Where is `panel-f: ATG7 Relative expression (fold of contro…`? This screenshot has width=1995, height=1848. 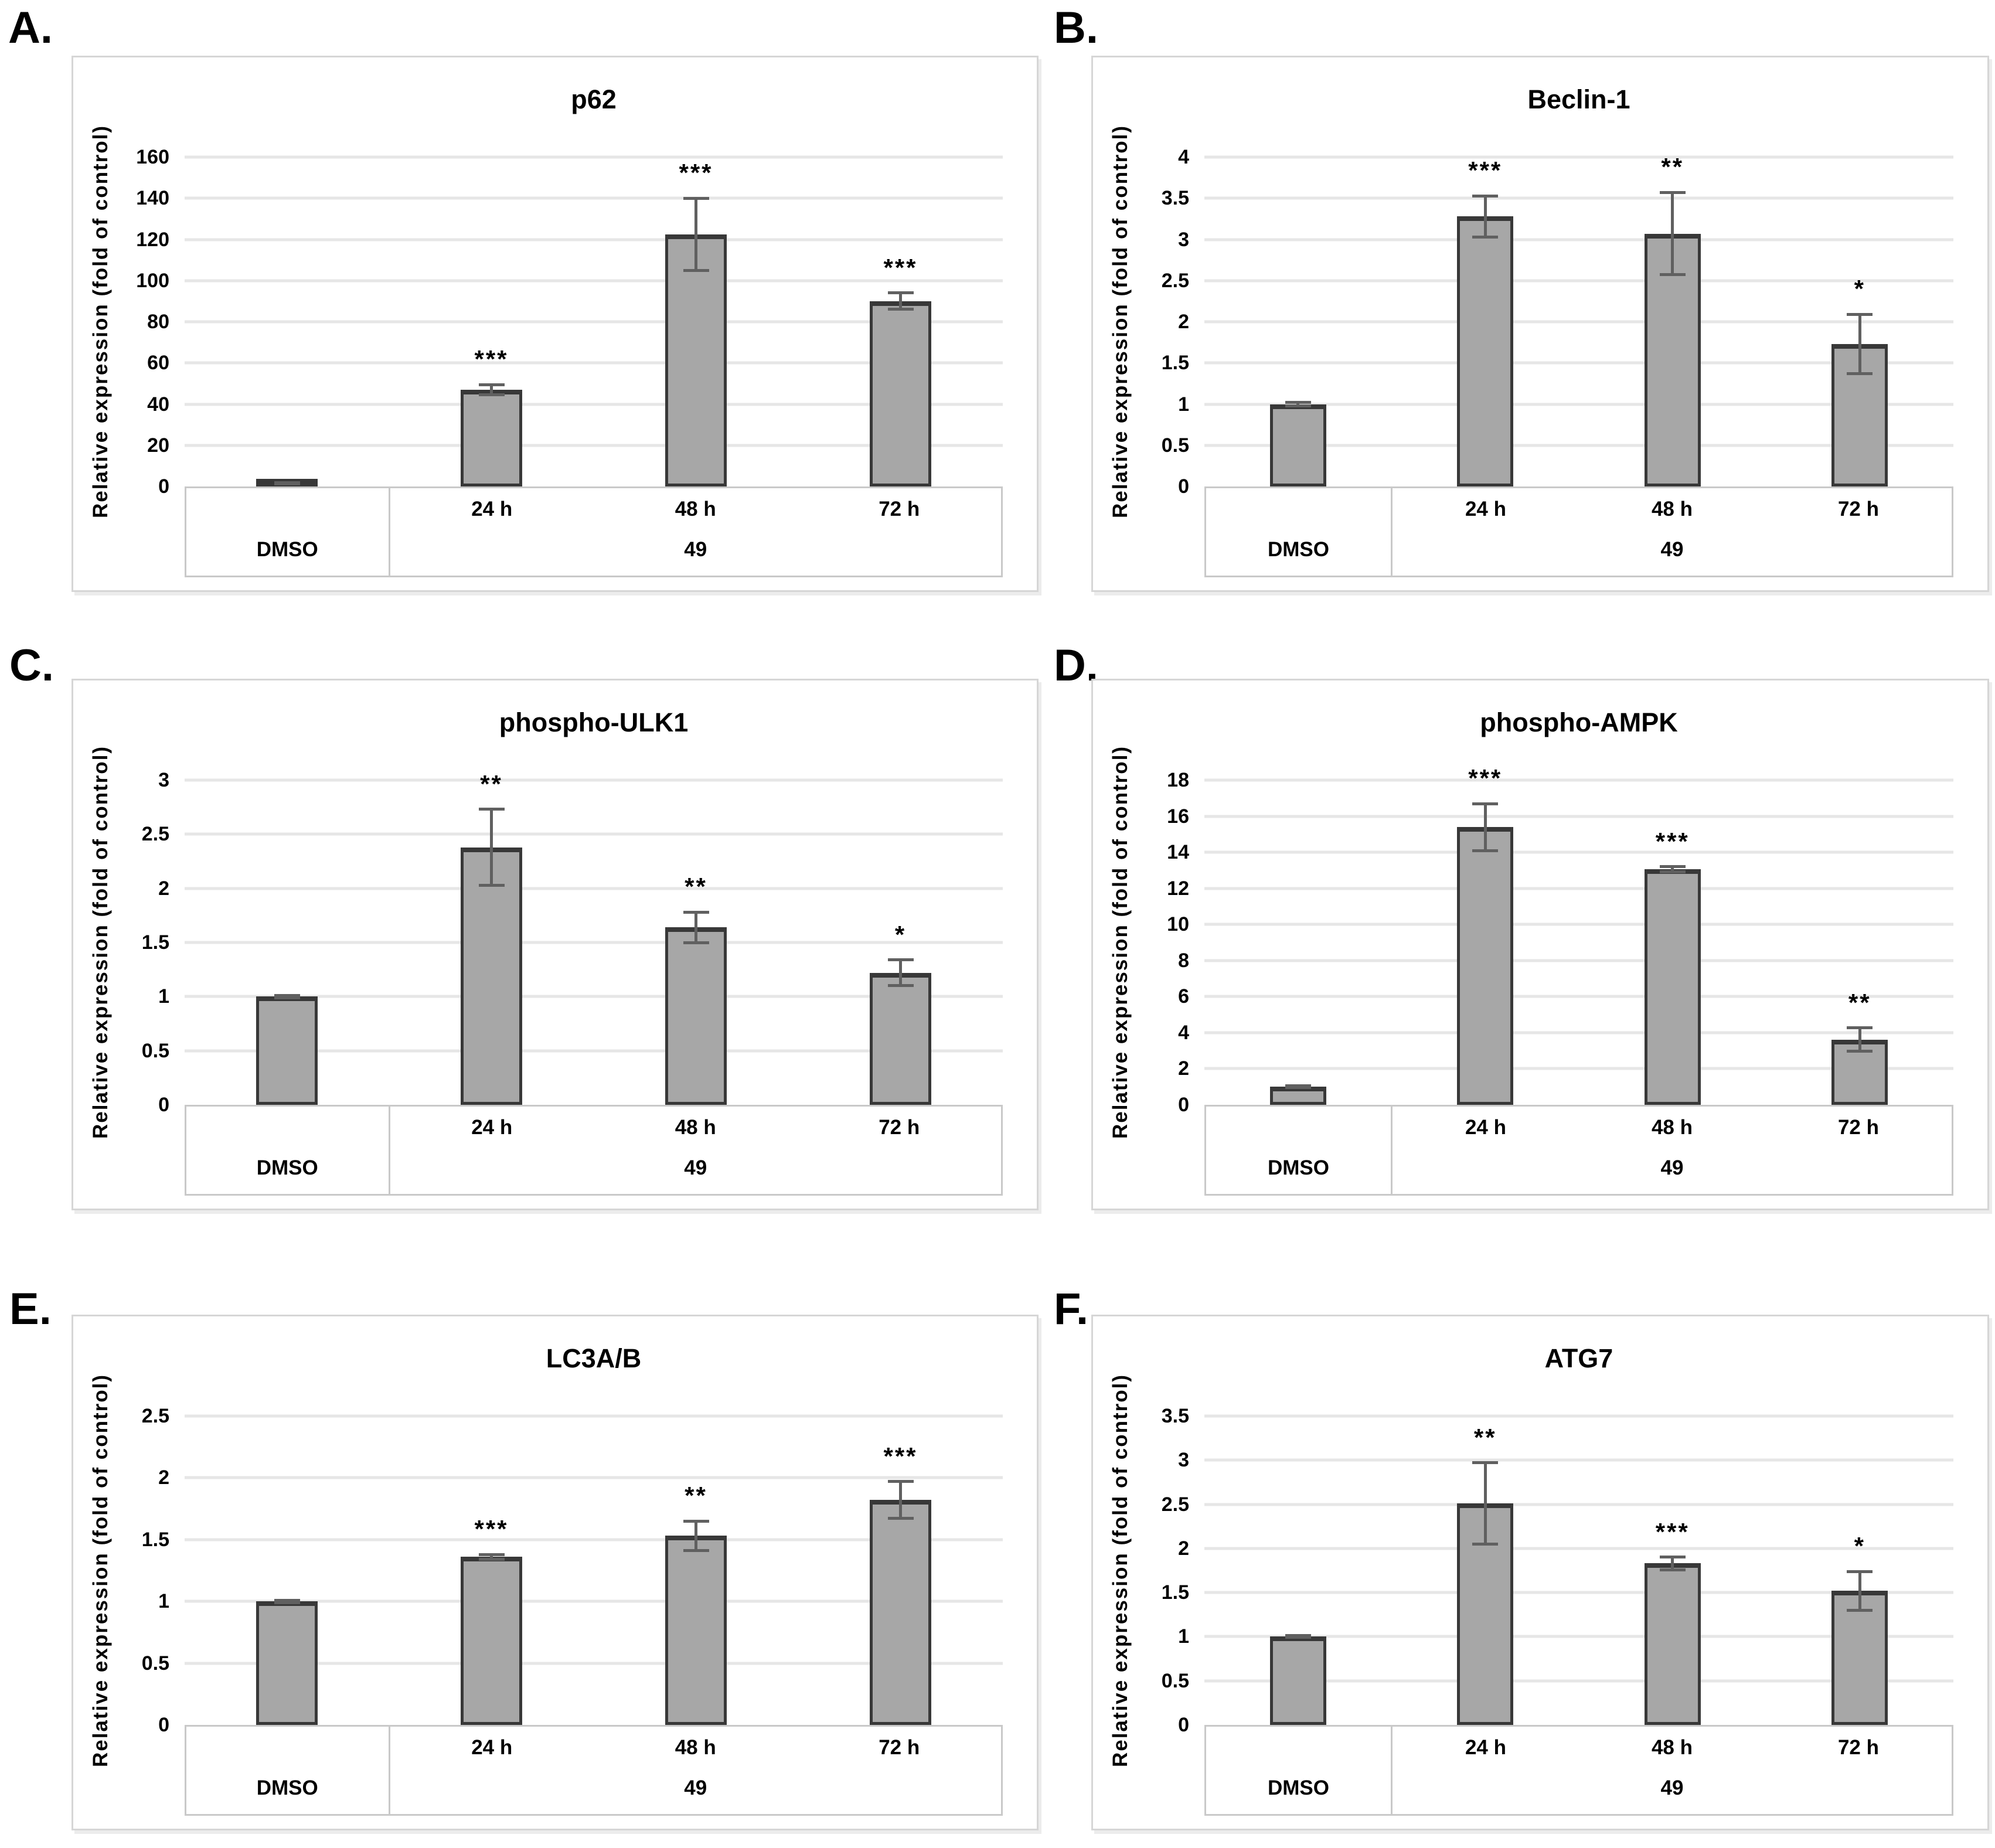 panel-f: ATG7 Relative expression (fold of contro… is located at coordinates (1540, 1573).